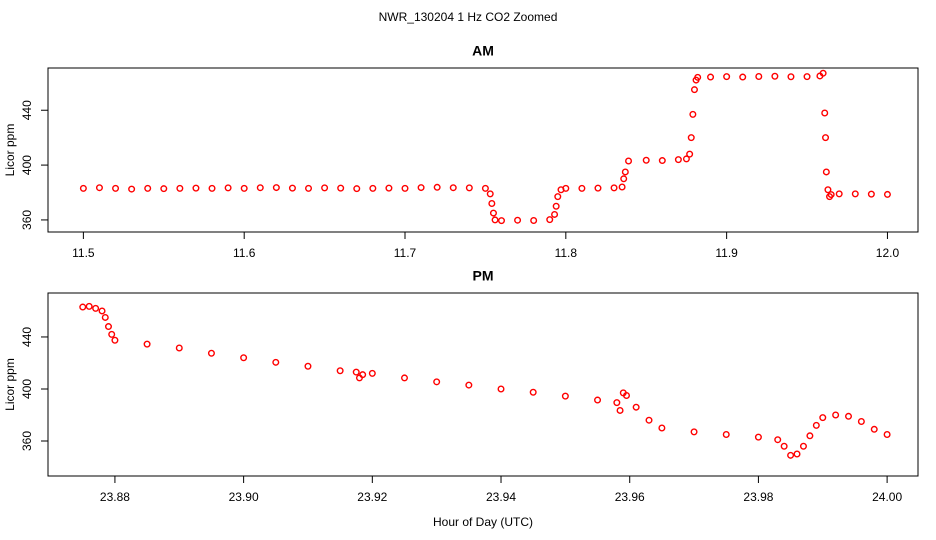 This screenshot has height=540, width=936. What do you see at coordinates (483, 522) in the screenshot?
I see `x-axis-label: Hour of Day (UTC)` at bounding box center [483, 522].